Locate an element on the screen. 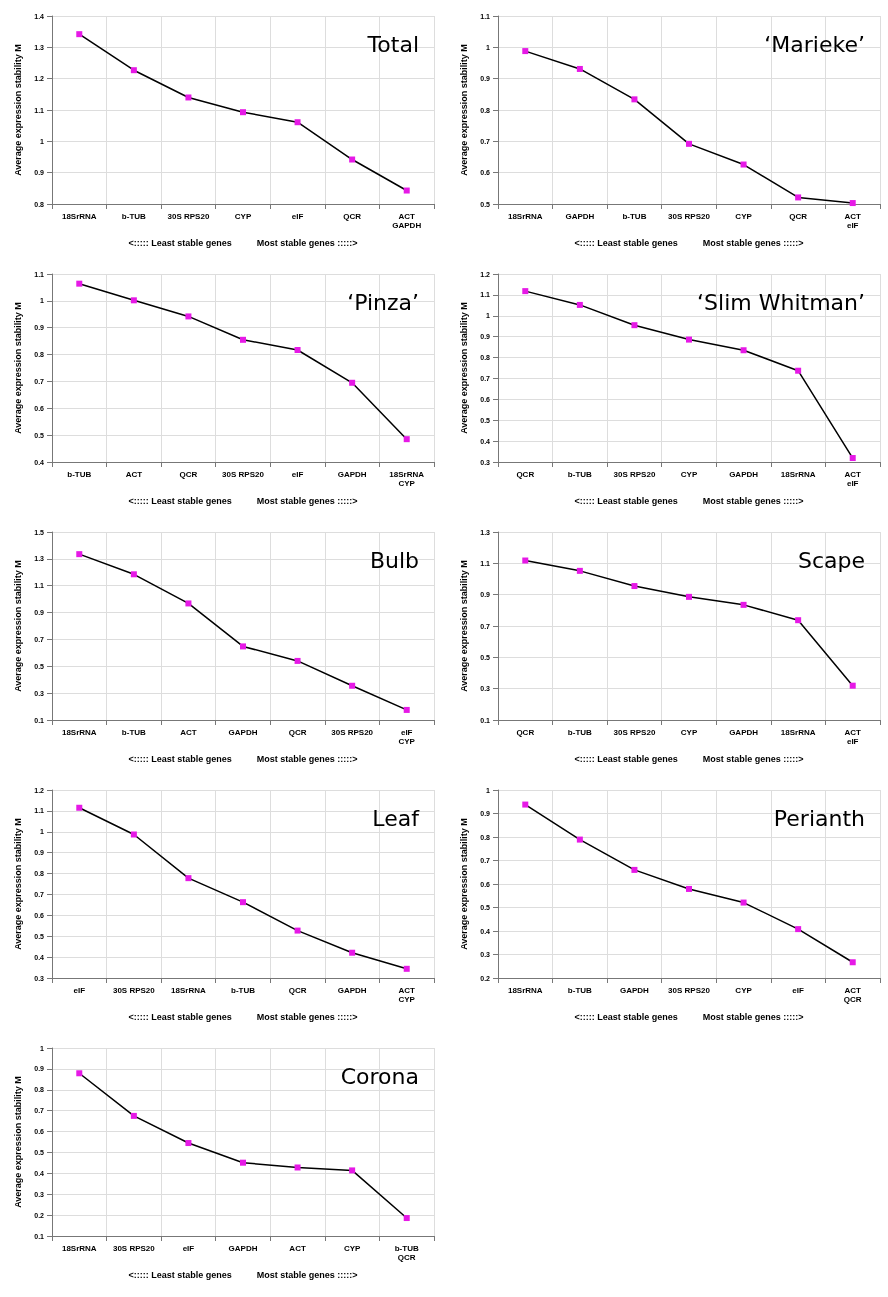 The image size is (888, 1297). text: ‘Marieke’ is located at coordinates (815, 44).